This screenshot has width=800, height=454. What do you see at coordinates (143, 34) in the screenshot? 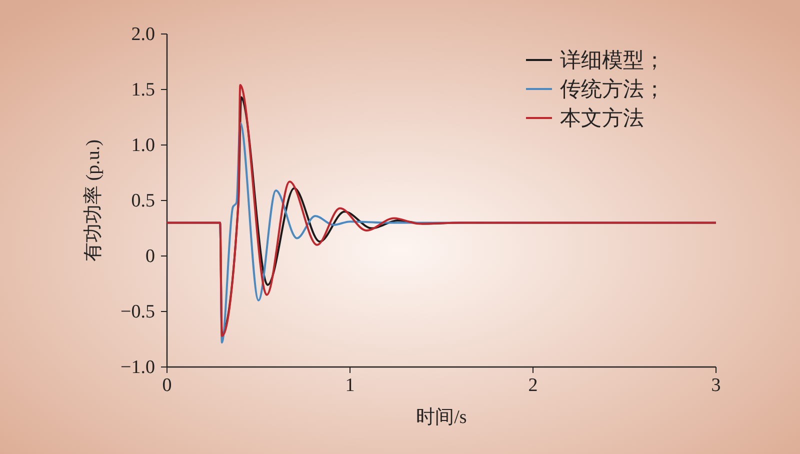
I see `y-tick-label: 2.0` at bounding box center [143, 34].